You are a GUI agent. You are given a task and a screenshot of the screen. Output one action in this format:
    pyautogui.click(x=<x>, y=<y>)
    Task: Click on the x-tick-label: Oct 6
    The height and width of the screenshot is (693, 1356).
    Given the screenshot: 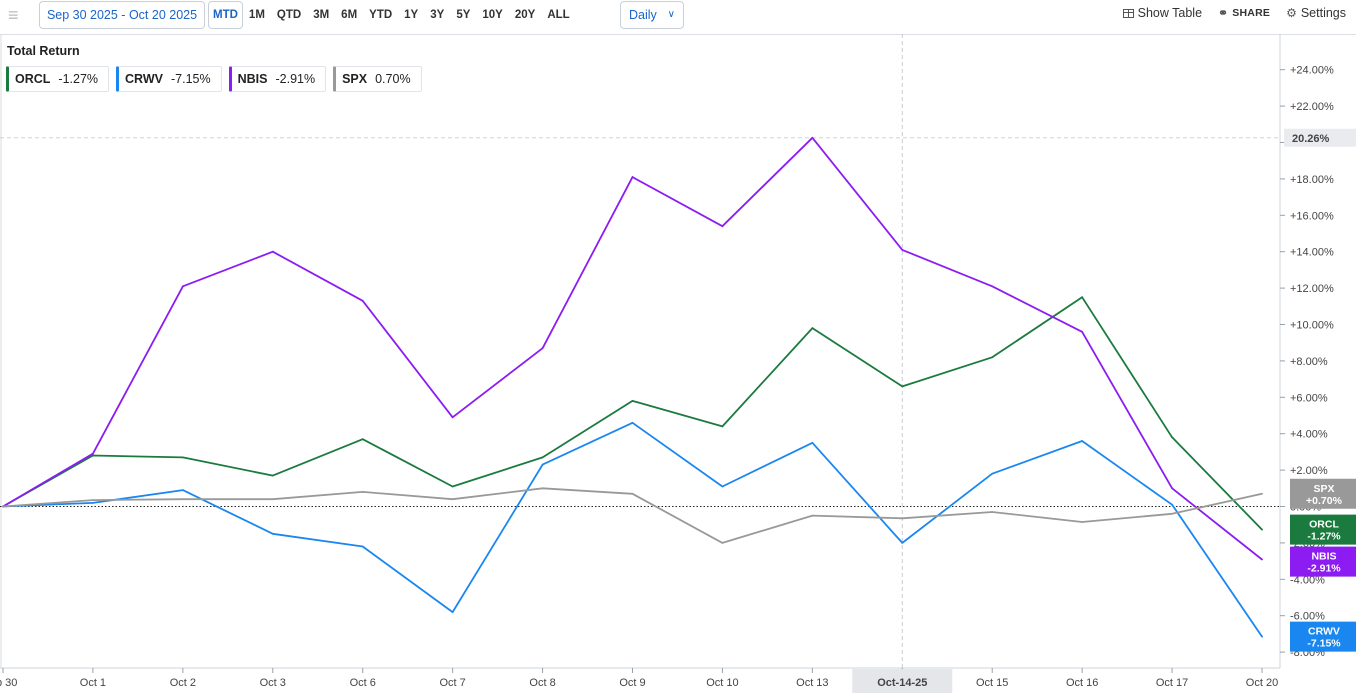 What is the action you would take?
    pyautogui.click(x=363, y=683)
    